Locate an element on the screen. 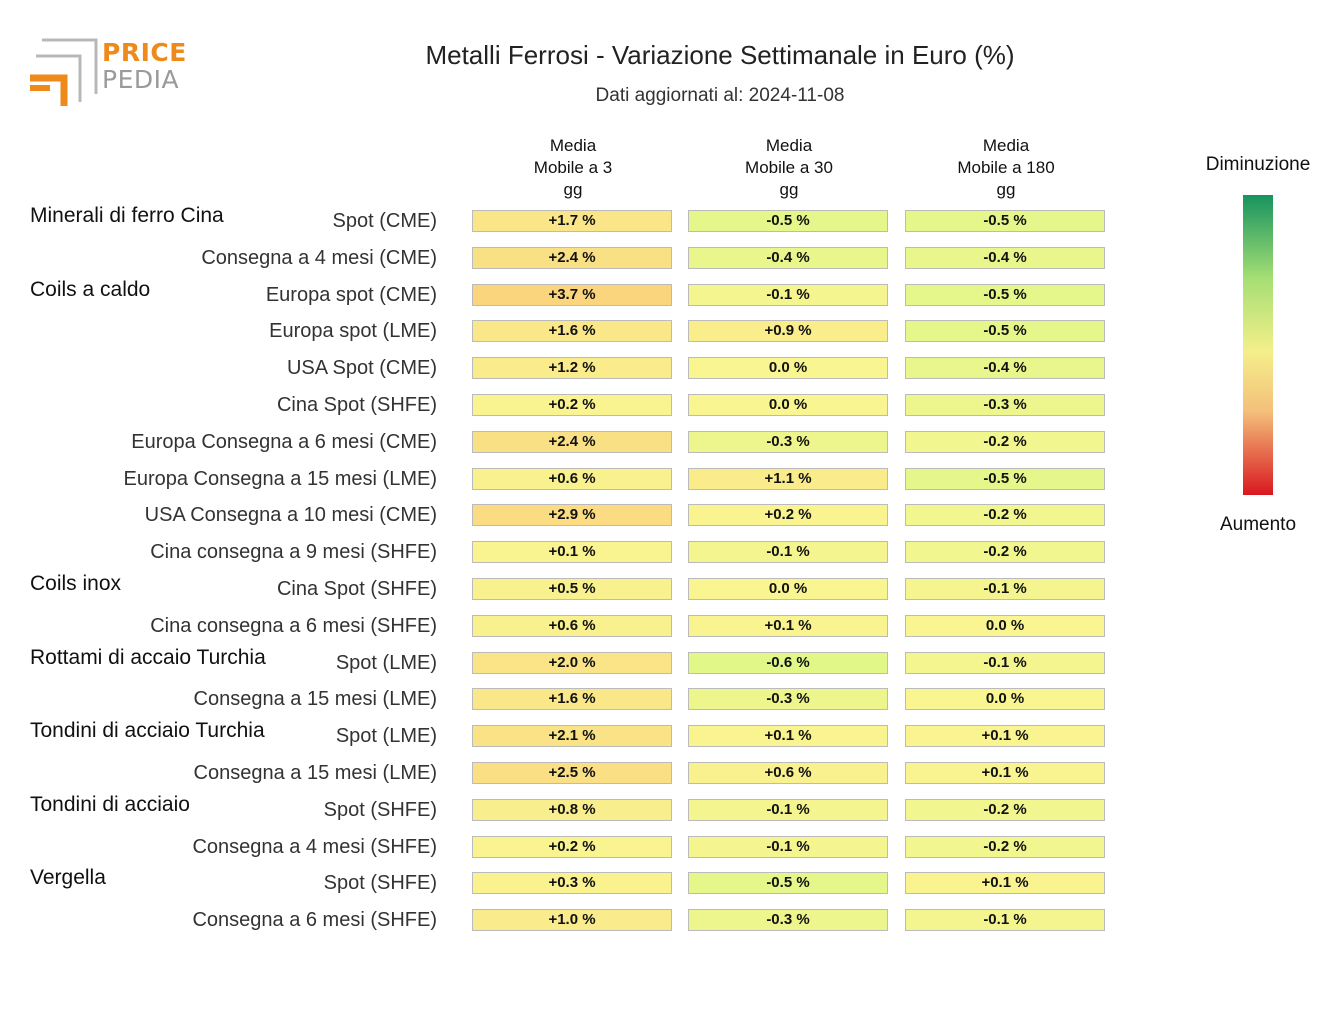 This screenshot has width=1320, height=1020. heatmap-cell: +2.0 % is located at coordinates (572, 662).